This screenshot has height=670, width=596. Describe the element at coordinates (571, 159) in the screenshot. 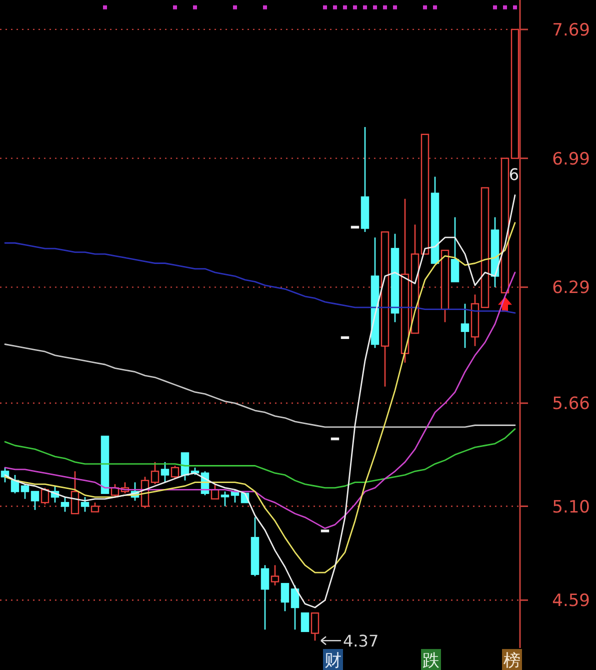

I see `y-tick-label: 6.99` at that location.